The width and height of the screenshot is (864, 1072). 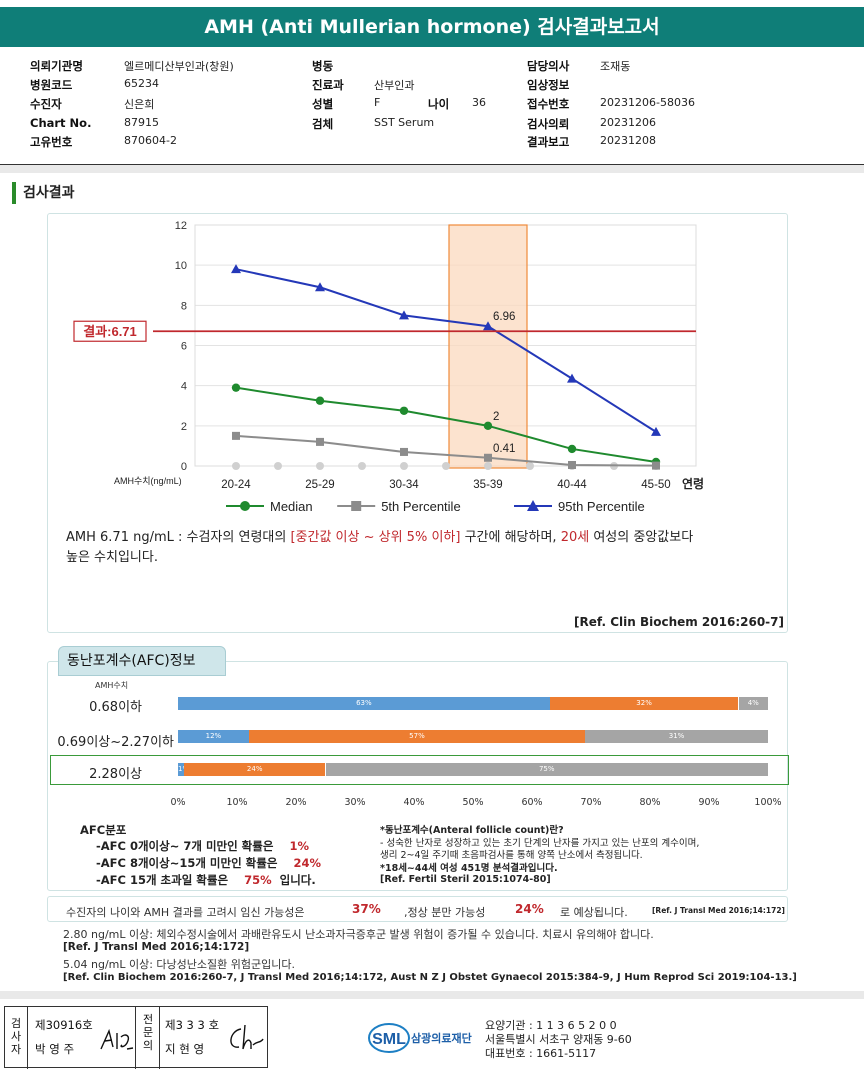 What do you see at coordinates (655, 485) in the screenshot?
I see `x-tick-label: 45-50` at bounding box center [655, 485].